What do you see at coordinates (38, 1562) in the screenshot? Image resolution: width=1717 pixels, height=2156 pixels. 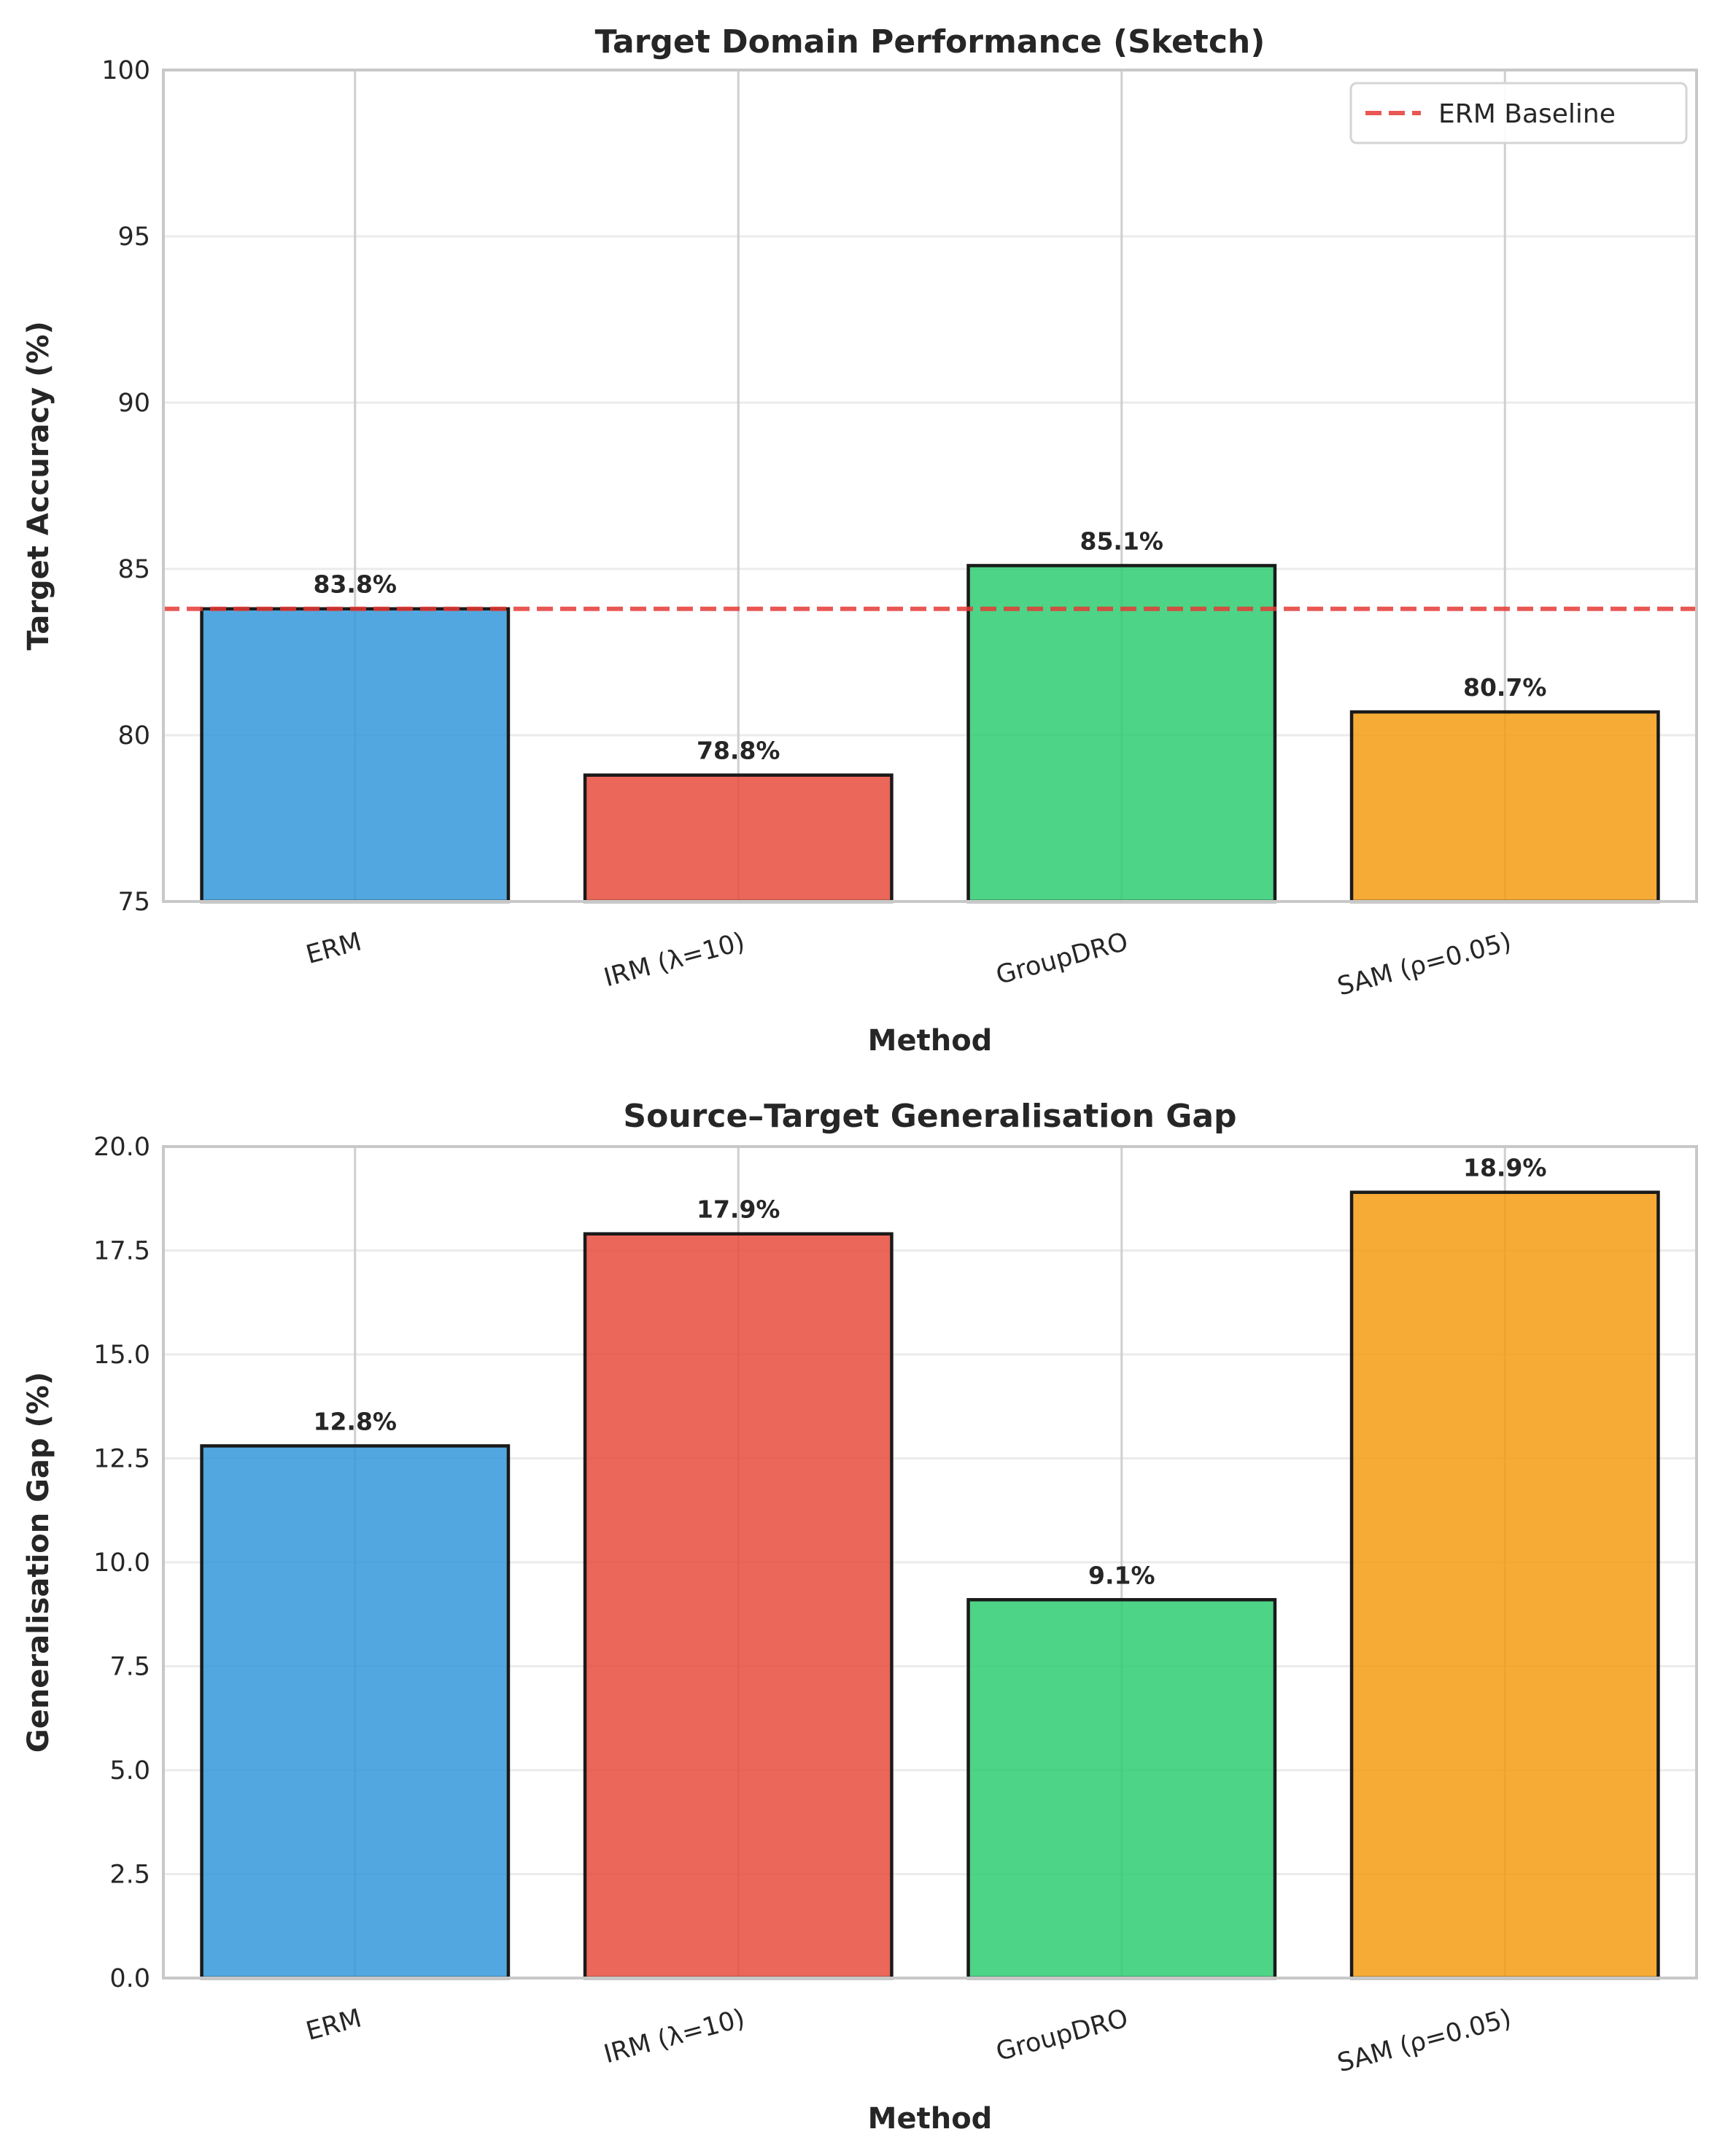 I see `y-axis-label: Generalisation Gap (%)` at bounding box center [38, 1562].